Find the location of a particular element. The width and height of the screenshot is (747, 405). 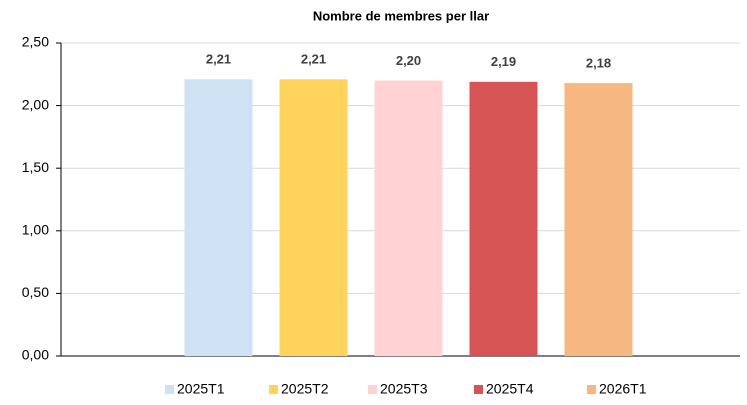

legend-label: 2025T1 is located at coordinates (201, 389).